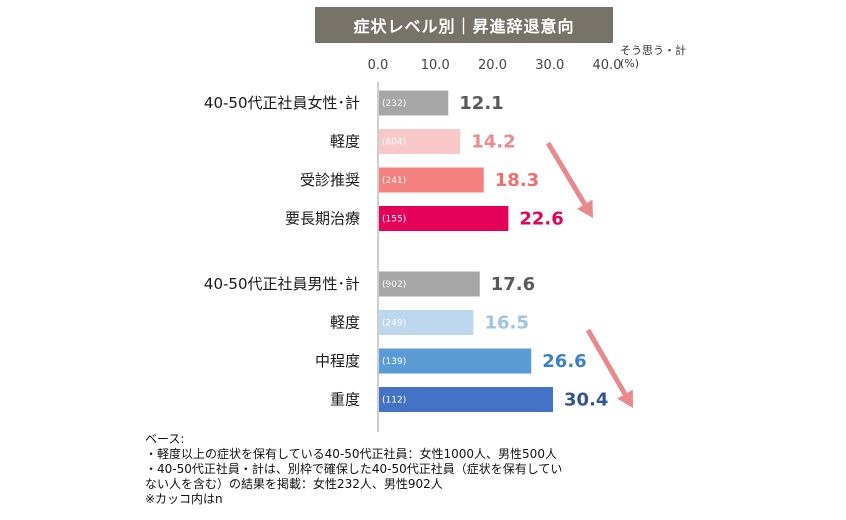  I want to click on note-line: ※カッコ内はn, so click(184, 499).